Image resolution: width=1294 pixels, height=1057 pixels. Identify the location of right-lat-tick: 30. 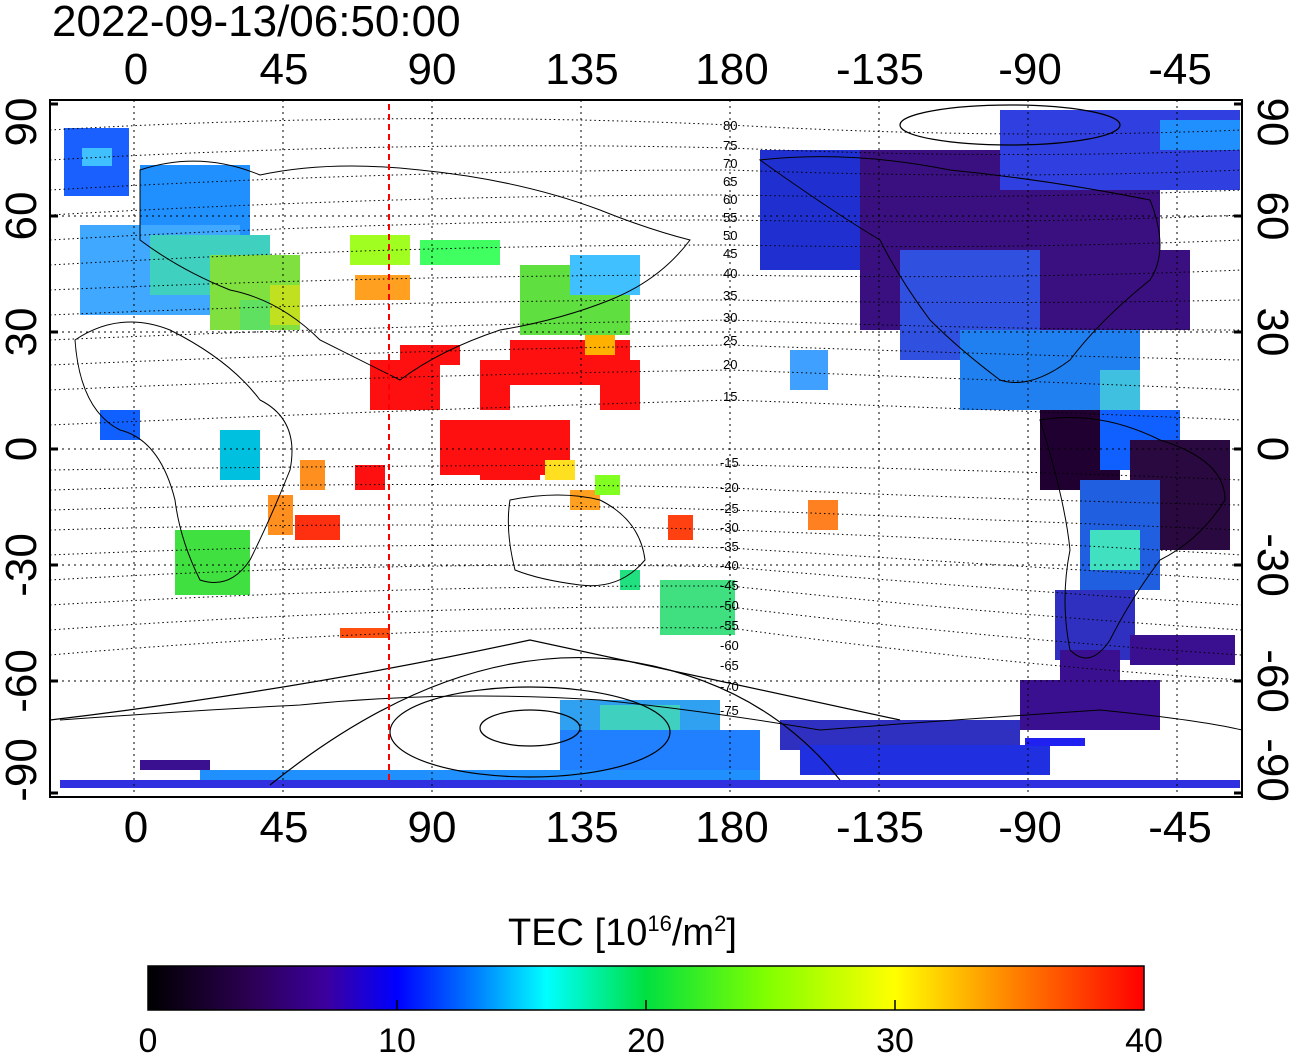
(1271, 332).